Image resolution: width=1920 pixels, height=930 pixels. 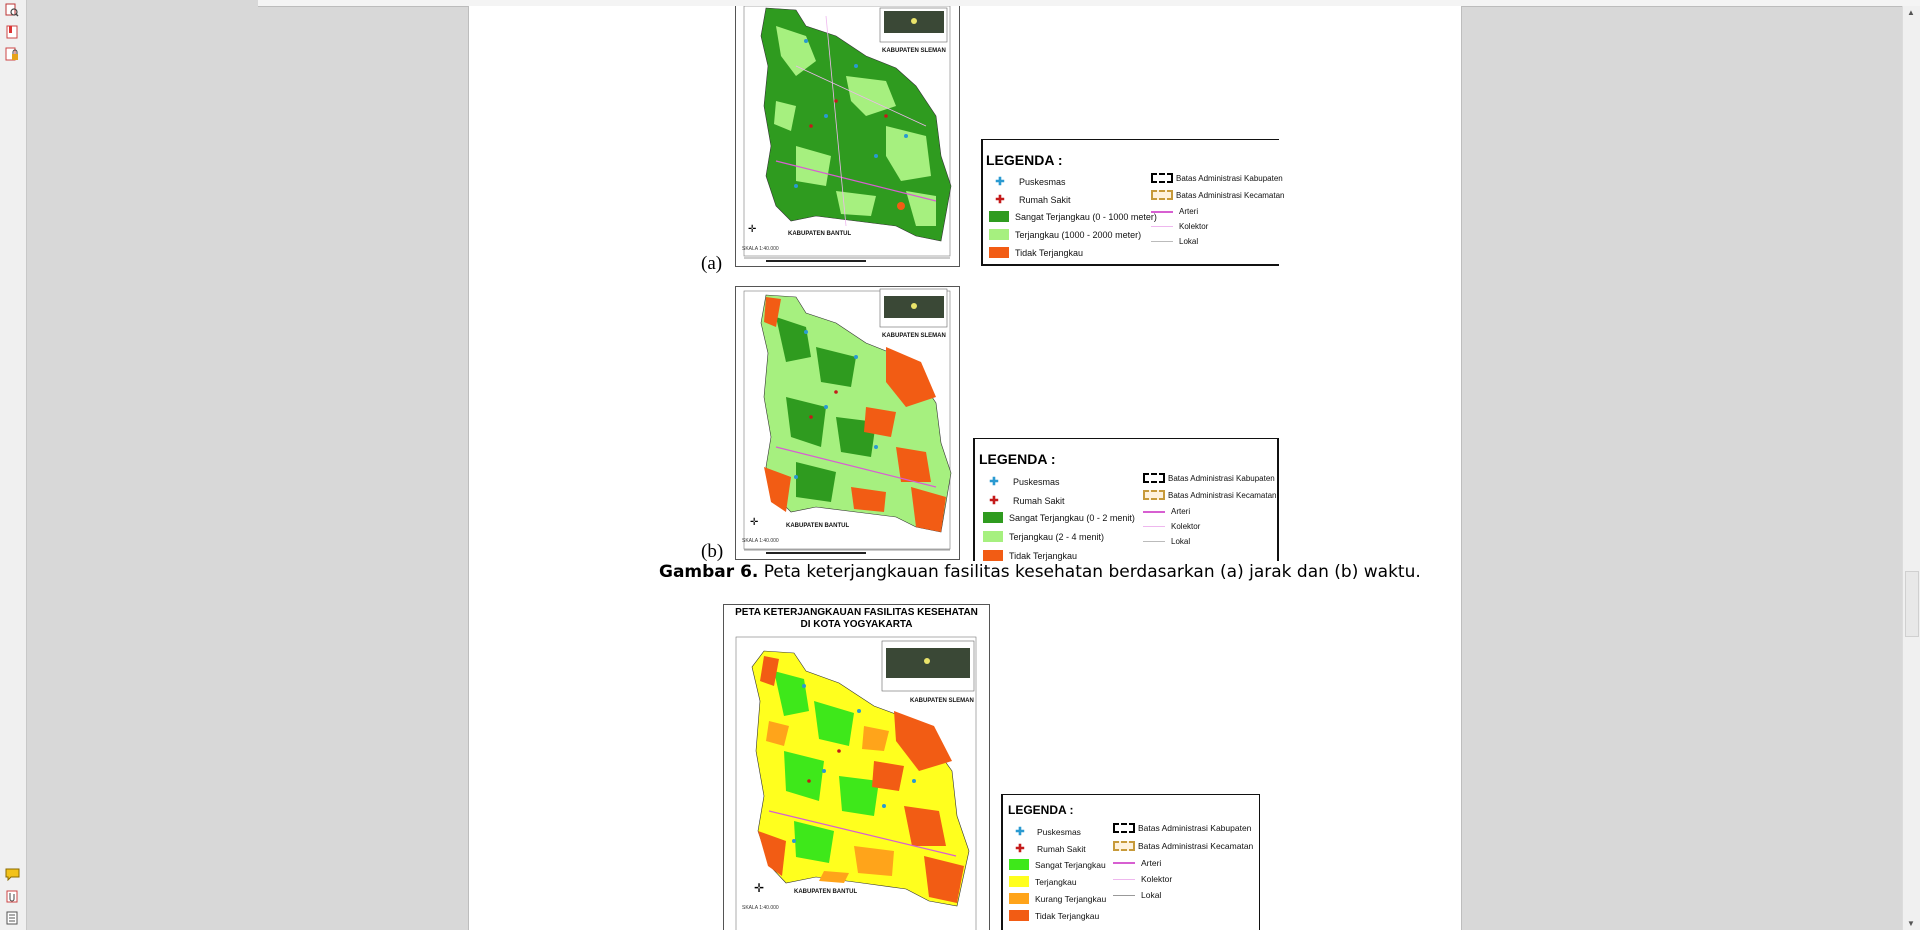 I want to click on map-b-graphic, so click(x=847, y=421).